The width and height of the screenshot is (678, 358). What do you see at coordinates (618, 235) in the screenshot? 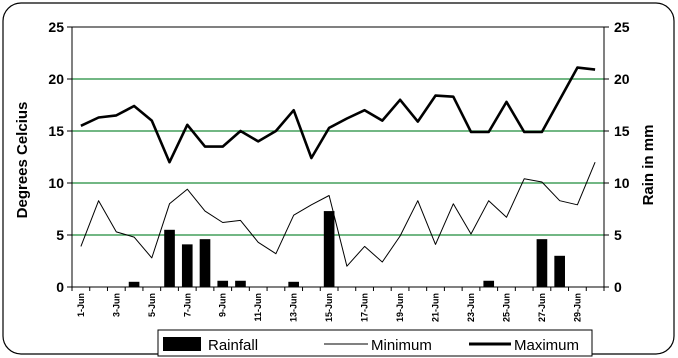
I see `y2-tick-label-5: 5` at bounding box center [618, 235].